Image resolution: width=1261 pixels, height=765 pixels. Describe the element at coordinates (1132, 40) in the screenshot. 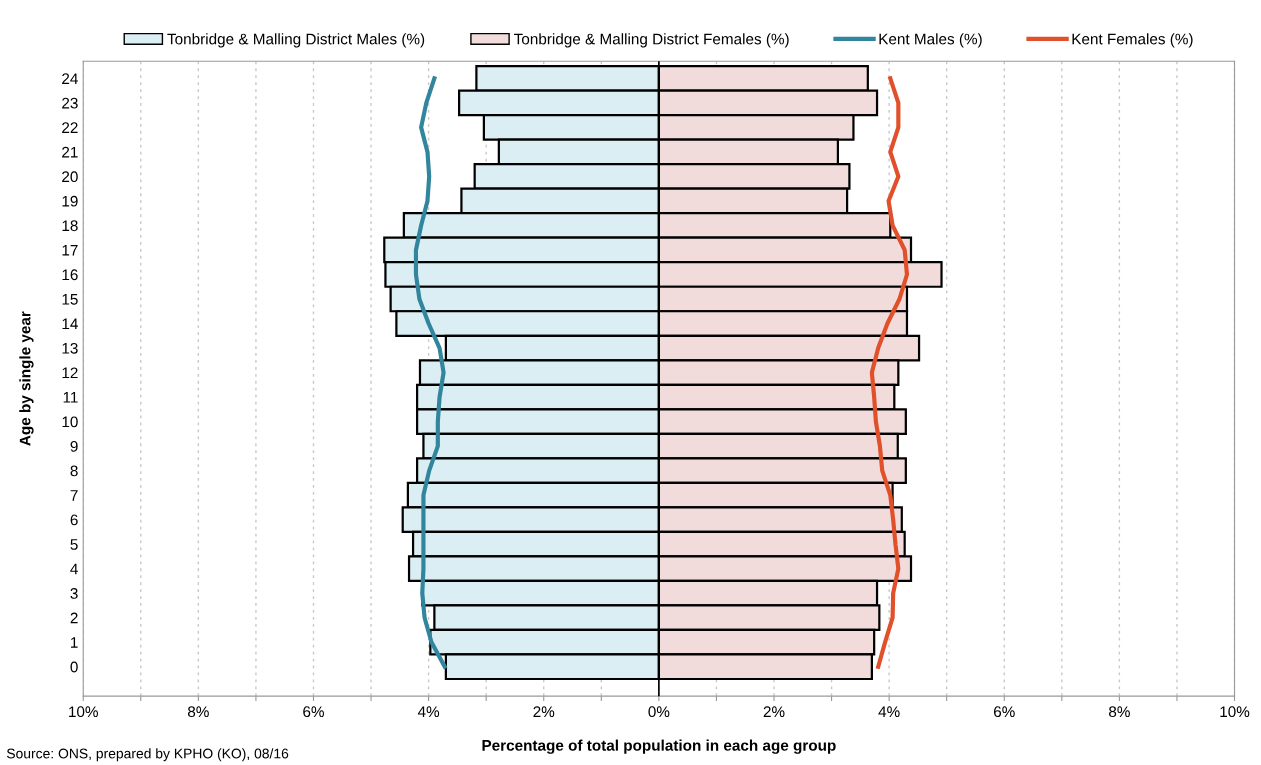

I see `legend-label: Kent Females (%)` at that location.